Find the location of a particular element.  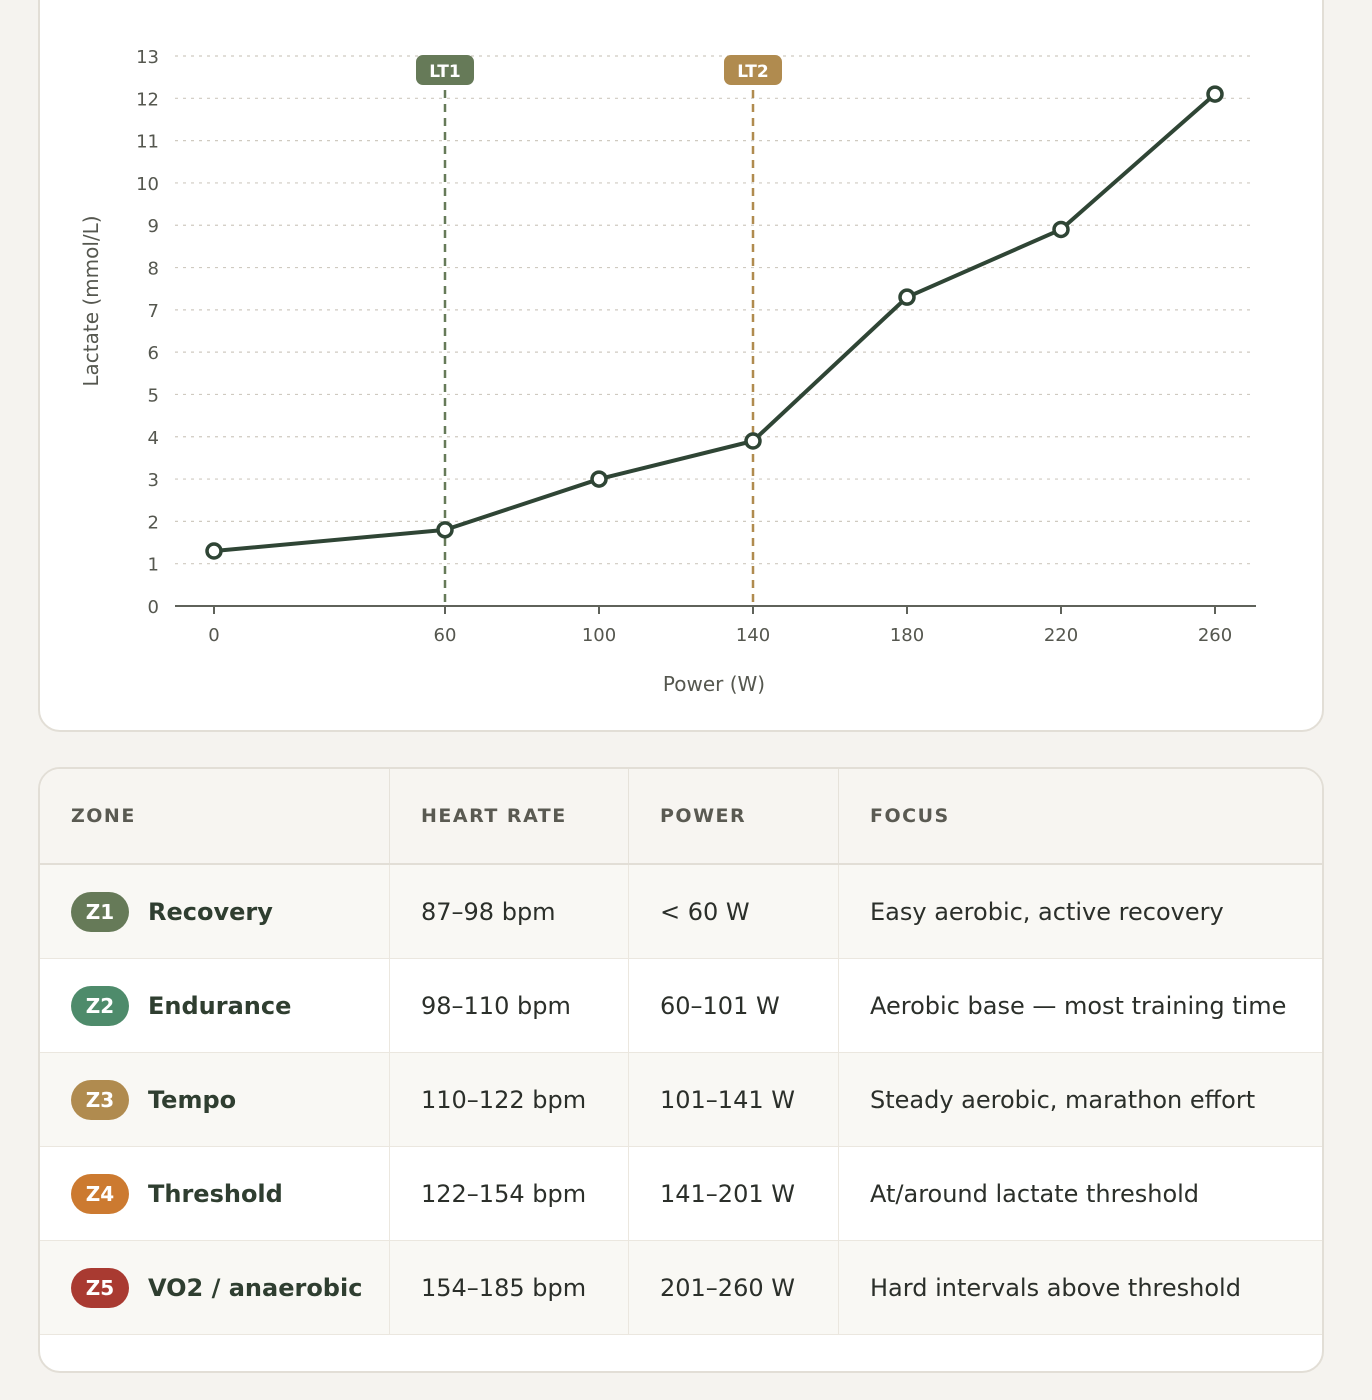

y-tick-label: 11 is located at coordinates (147, 142).